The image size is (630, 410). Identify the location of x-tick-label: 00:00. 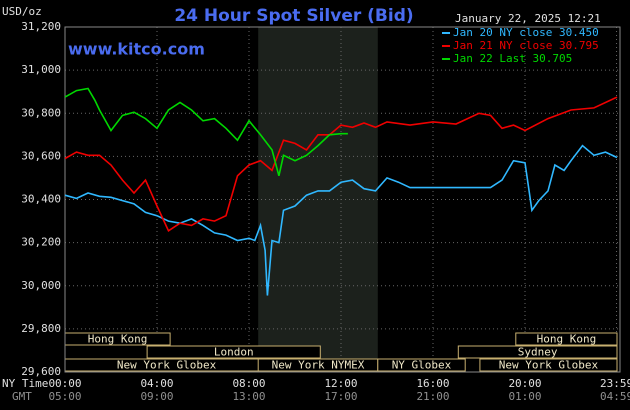
(64, 383).